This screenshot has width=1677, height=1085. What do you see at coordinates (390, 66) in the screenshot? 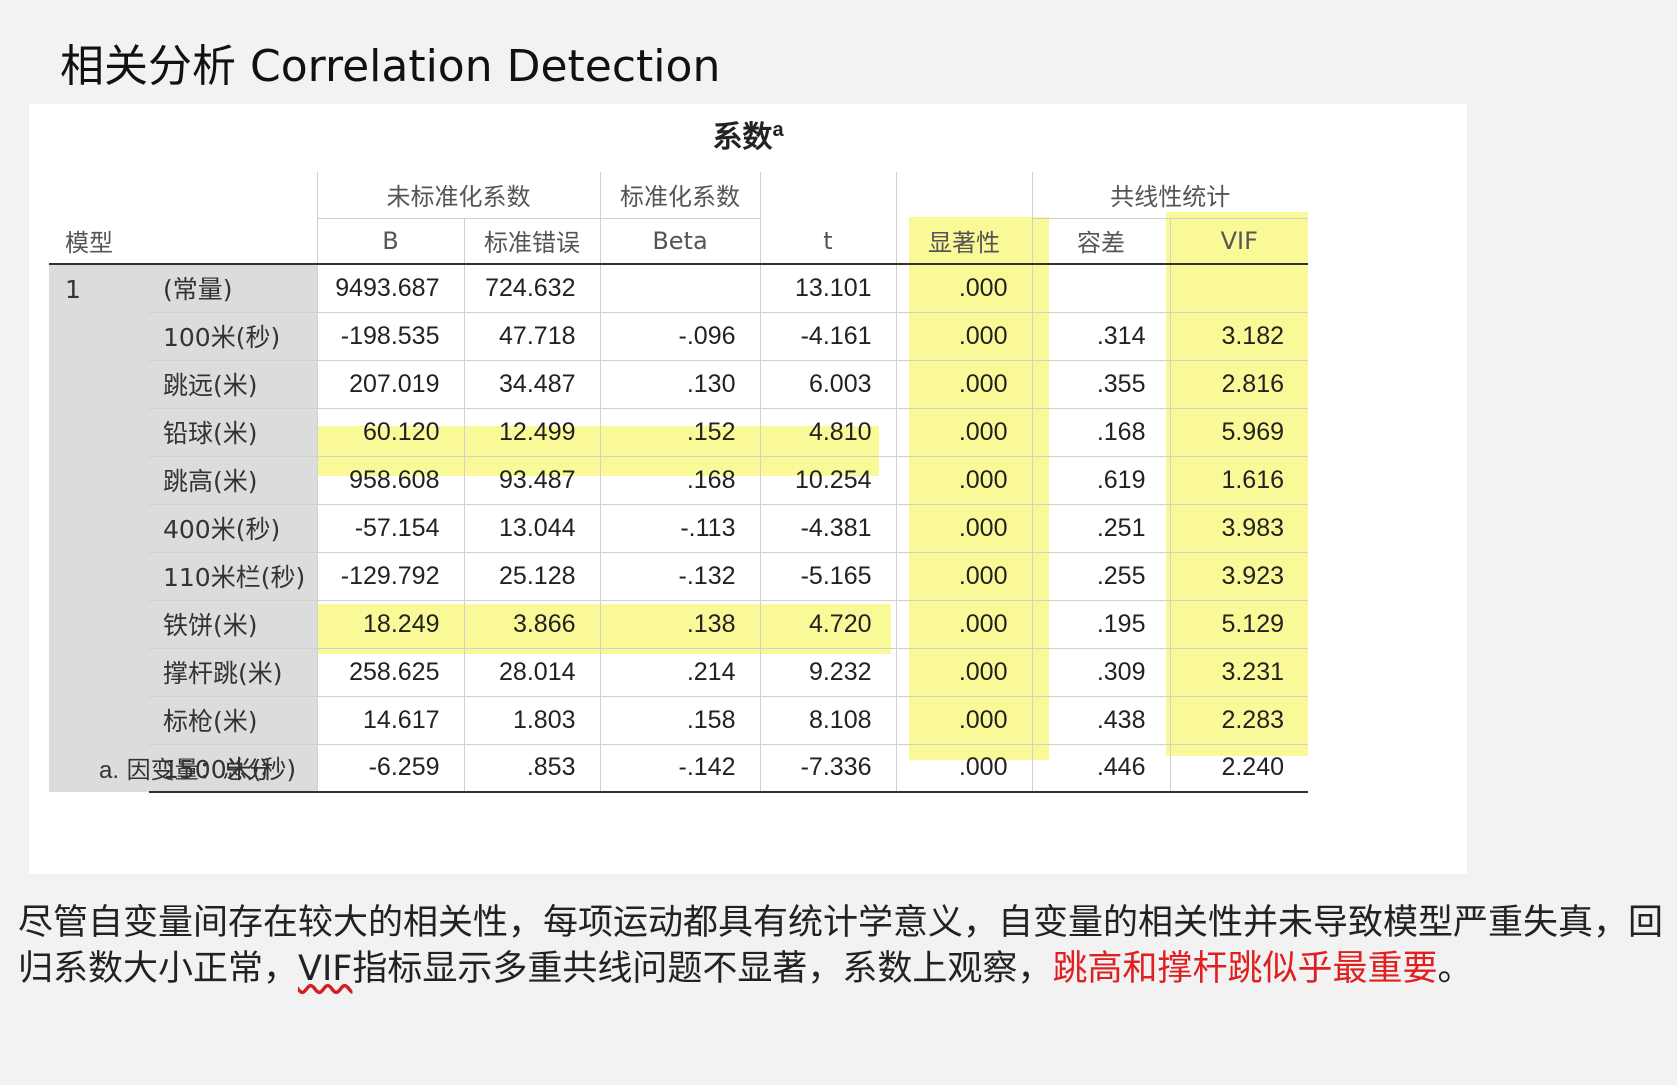
I see `slide-title: 相关分析 Correlation Detection` at bounding box center [390, 66].